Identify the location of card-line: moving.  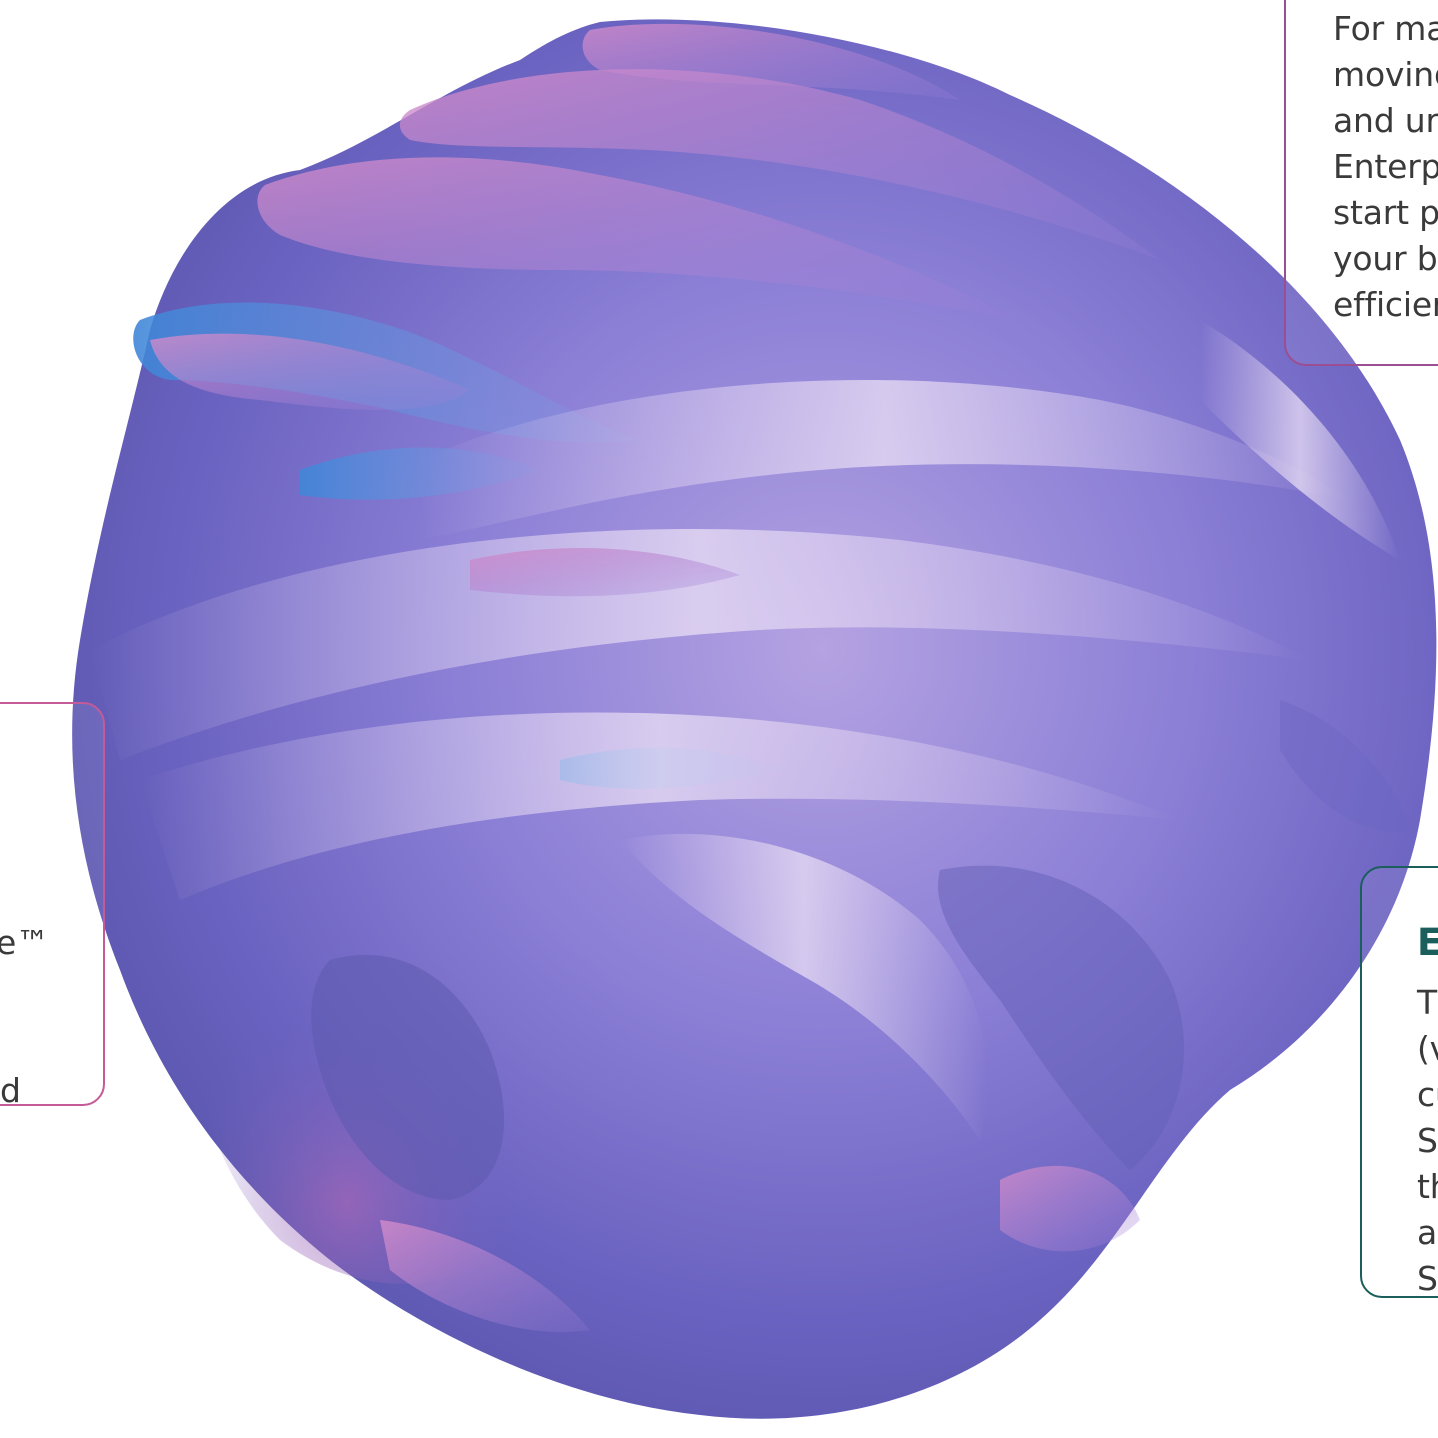
(1385, 74).